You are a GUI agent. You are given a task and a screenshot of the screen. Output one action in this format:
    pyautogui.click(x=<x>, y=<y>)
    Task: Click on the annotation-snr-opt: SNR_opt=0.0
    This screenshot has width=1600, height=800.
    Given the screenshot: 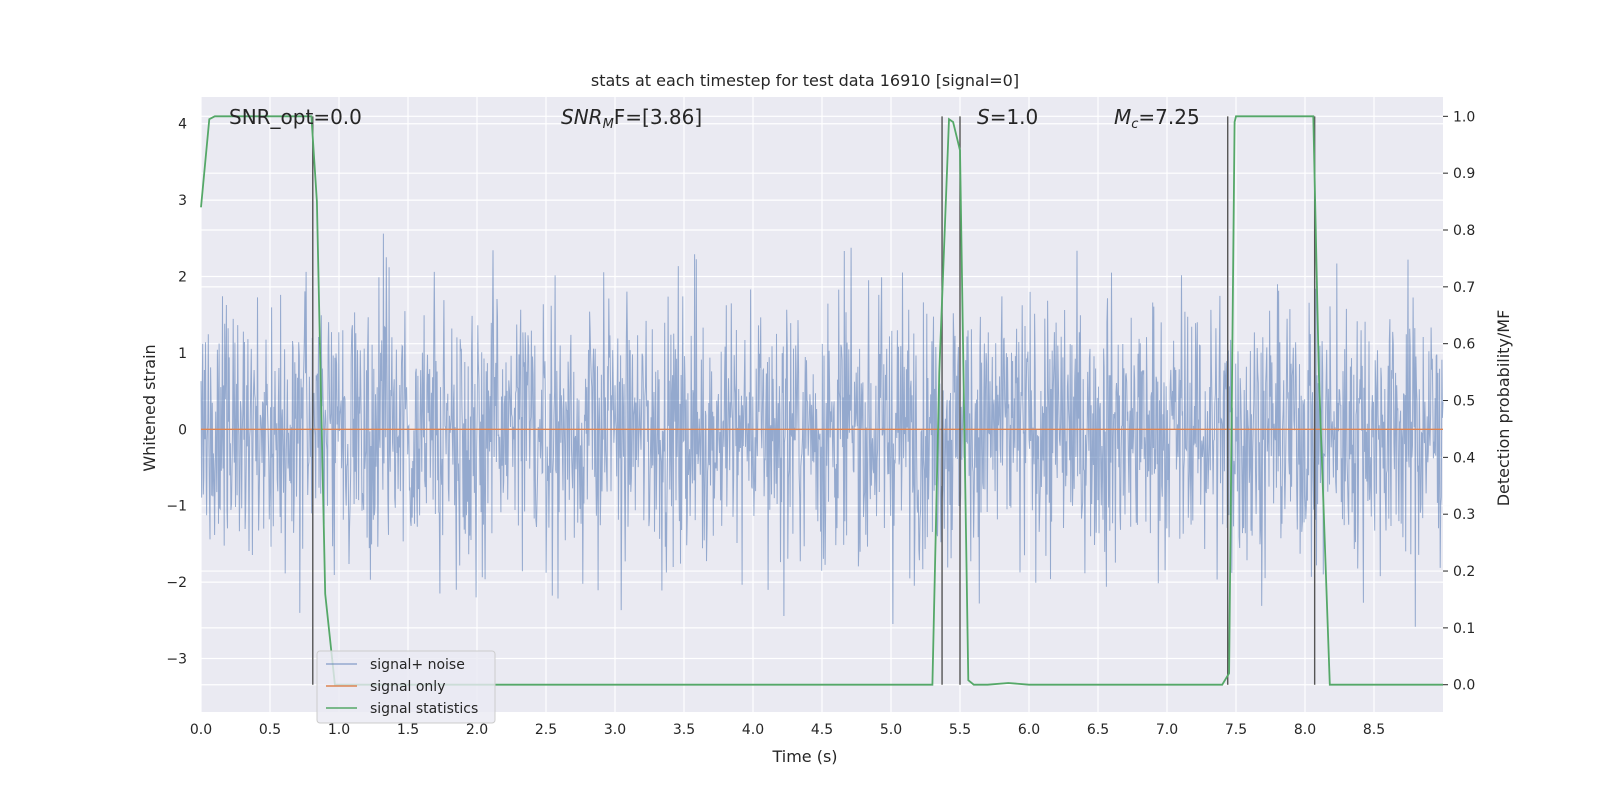 What is the action you would take?
    pyautogui.click(x=295, y=117)
    